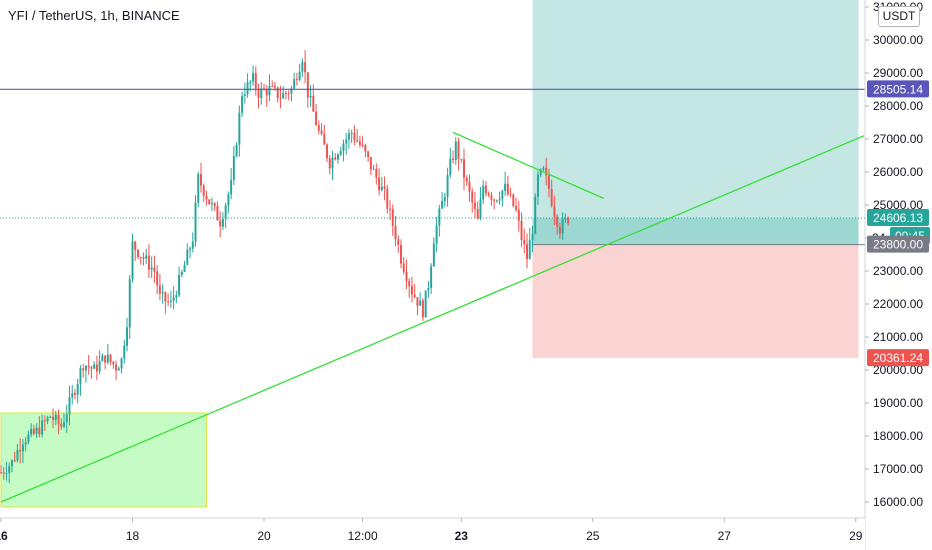  I want to click on x-tick-label: 23, so click(462, 536).